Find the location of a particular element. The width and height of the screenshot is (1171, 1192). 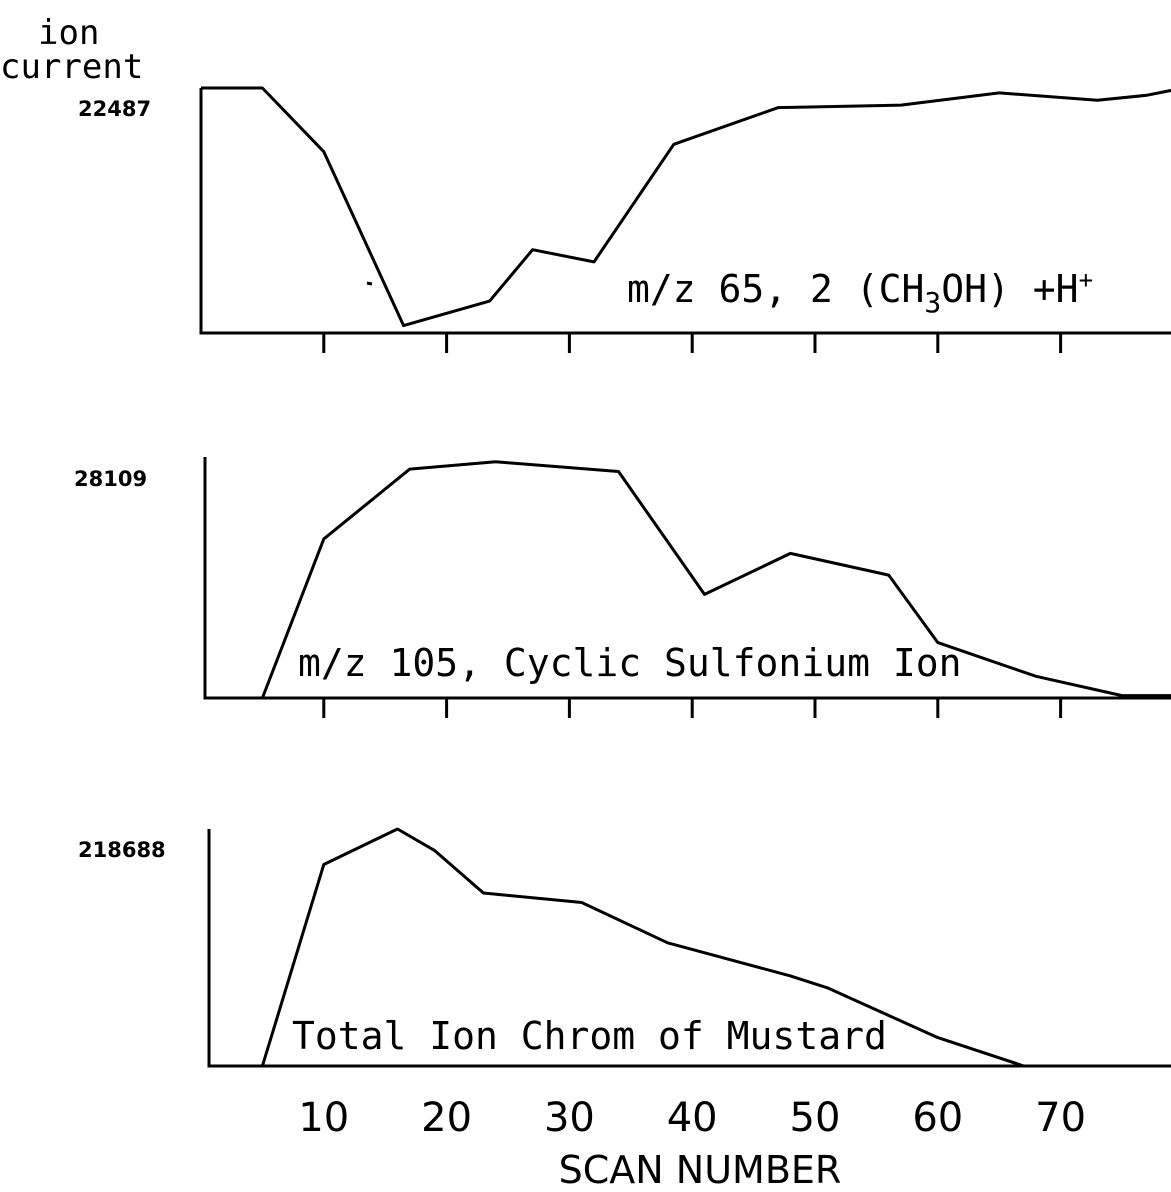

x-tick-label: 70 is located at coordinates (1060, 1118).